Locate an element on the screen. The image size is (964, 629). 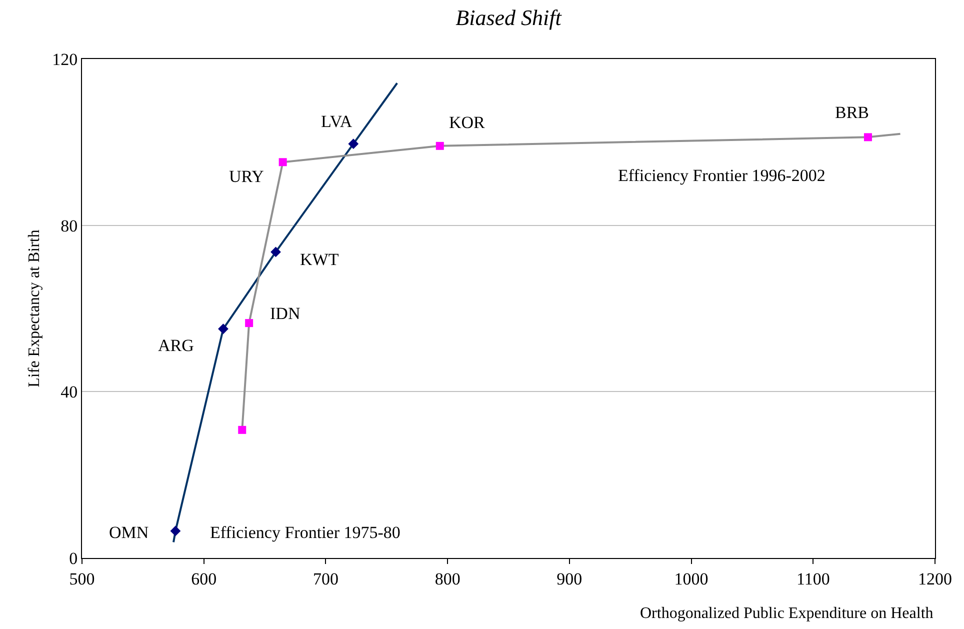
annotation: BRB is located at coordinates (852, 112).